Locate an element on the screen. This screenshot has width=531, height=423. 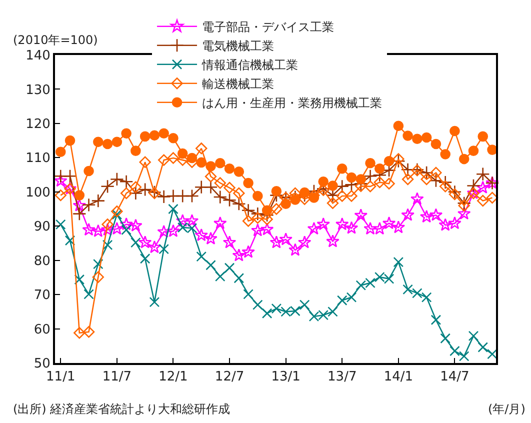
x-tick-label: 13/1 is located at coordinates (285, 377).